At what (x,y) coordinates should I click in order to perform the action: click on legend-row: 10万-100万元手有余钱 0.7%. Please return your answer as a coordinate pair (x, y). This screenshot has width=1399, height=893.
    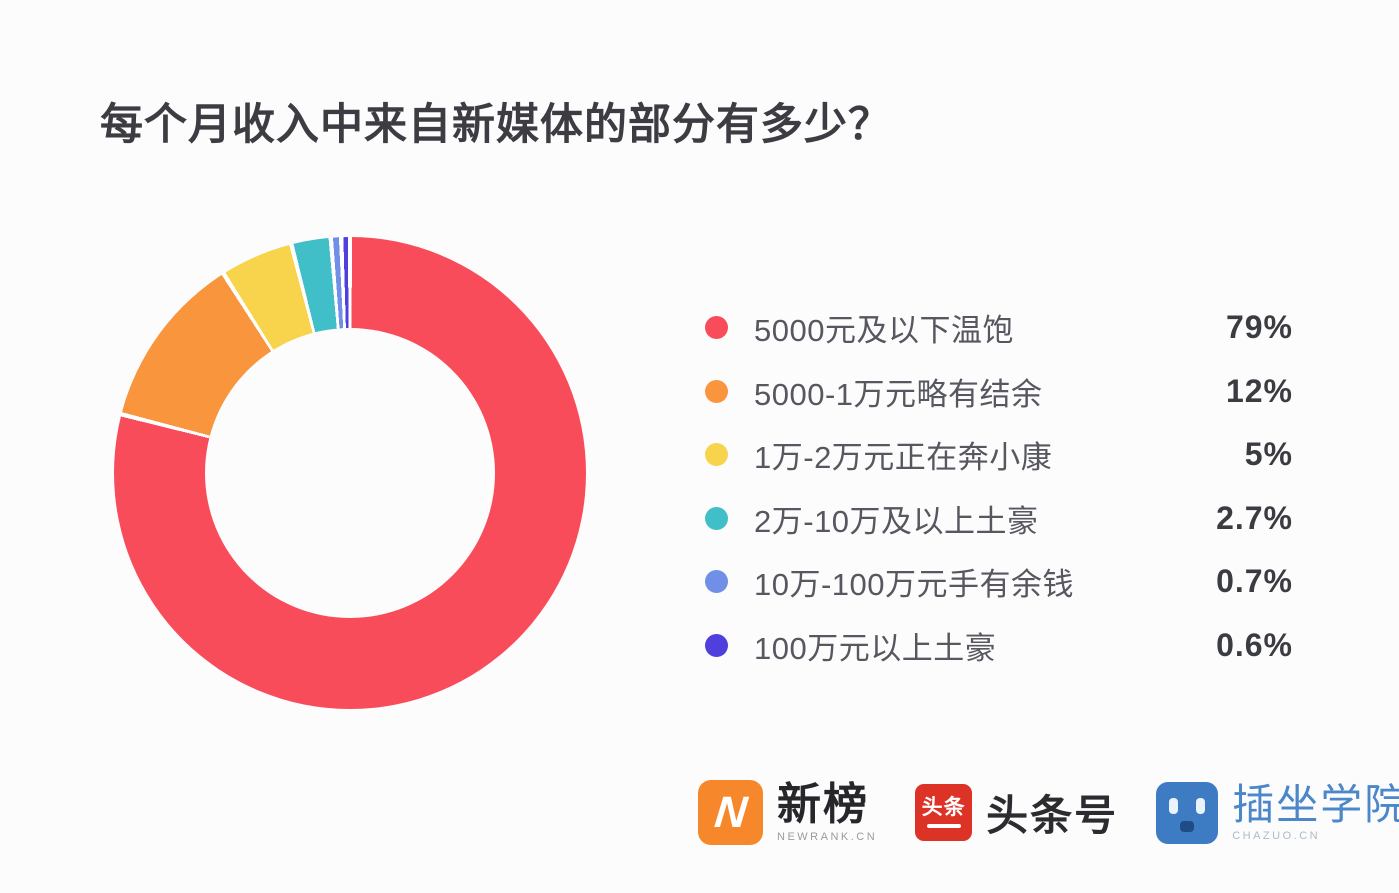
    Looking at the image, I should click on (999, 582).